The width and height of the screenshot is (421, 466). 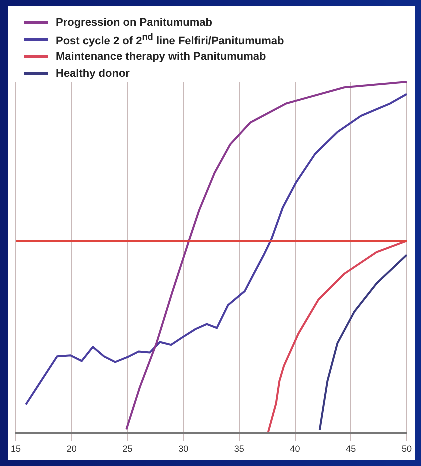 What do you see at coordinates (16, 449) in the screenshot?
I see `x-tick-label: 15` at bounding box center [16, 449].